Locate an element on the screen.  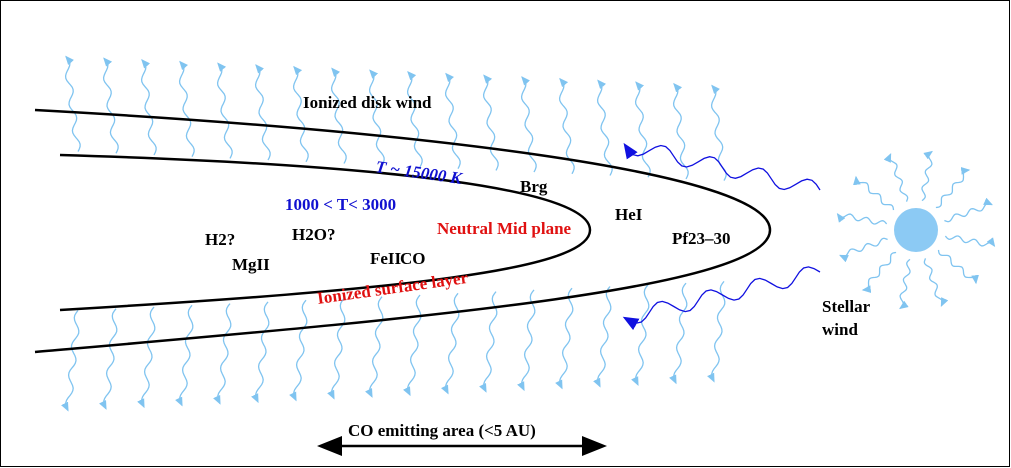
label: wind is located at coordinates (840, 329).